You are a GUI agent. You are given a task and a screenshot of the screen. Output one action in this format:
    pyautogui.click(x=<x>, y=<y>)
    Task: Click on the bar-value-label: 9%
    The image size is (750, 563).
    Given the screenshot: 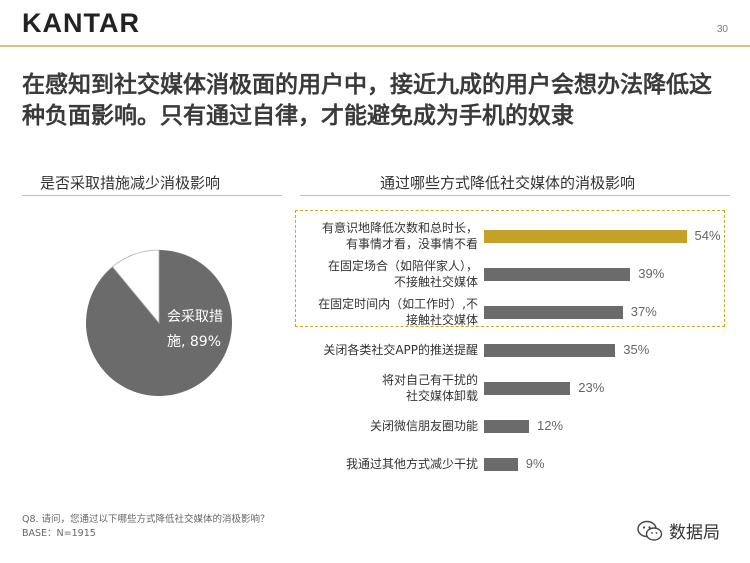 What is the action you would take?
    pyautogui.click(x=535, y=463)
    